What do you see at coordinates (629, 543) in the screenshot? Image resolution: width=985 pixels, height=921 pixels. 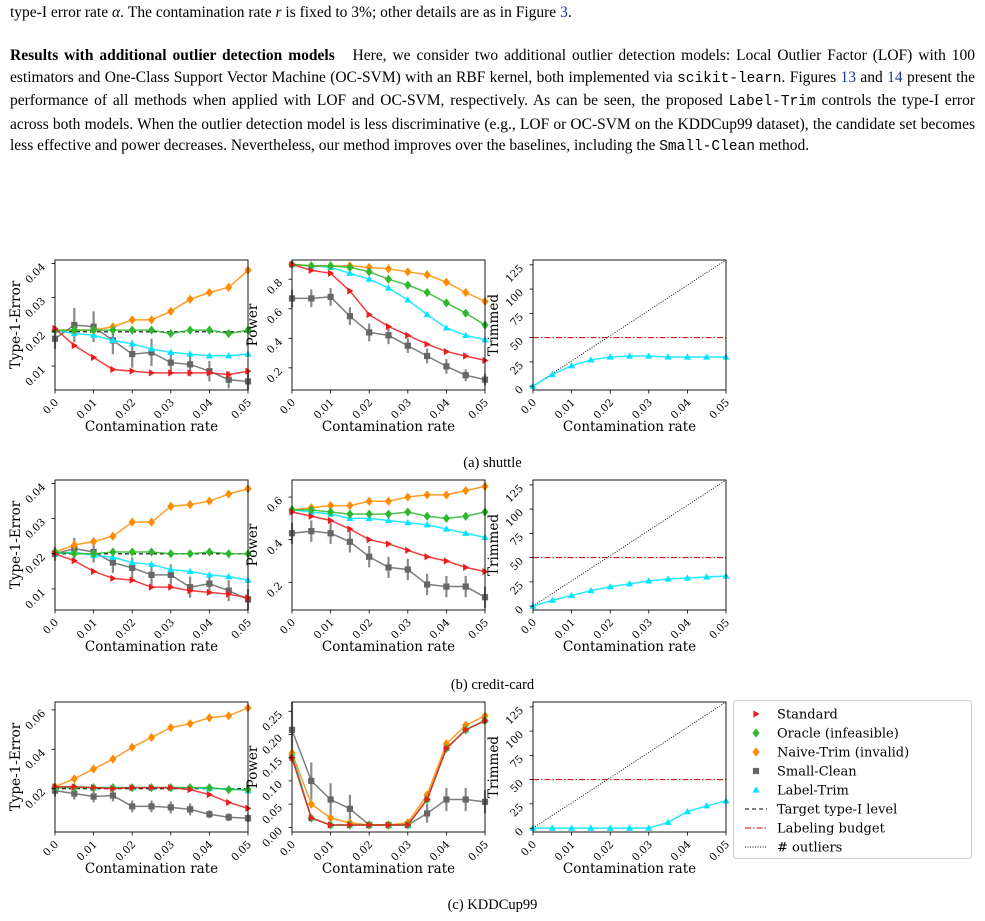 I see `outliers-line` at bounding box center [629, 543].